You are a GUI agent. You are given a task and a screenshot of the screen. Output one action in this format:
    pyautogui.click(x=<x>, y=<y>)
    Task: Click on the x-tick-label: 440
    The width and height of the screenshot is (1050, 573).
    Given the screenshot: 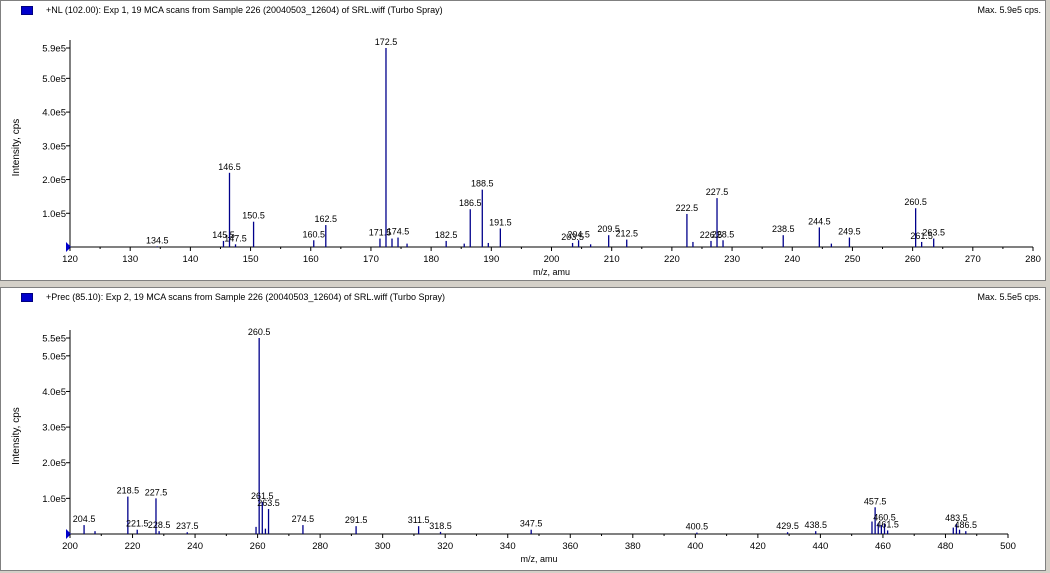 What is the action you would take?
    pyautogui.click(x=820, y=546)
    